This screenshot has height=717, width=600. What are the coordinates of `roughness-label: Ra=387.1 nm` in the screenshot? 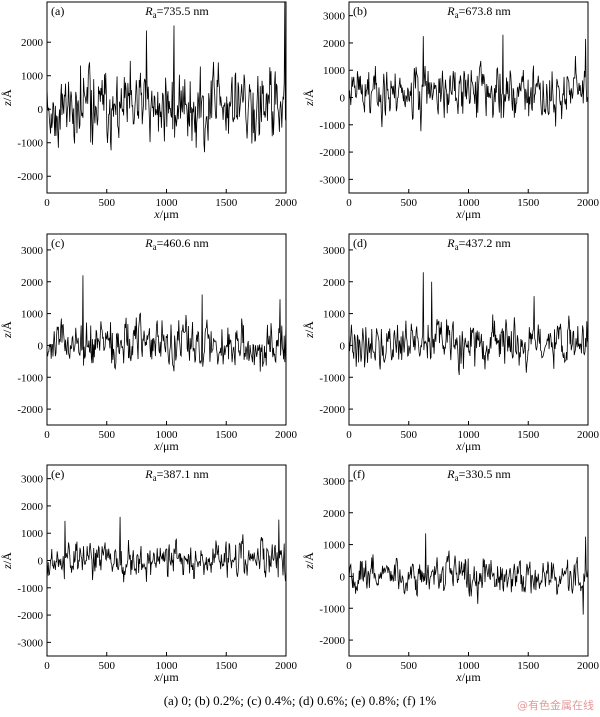 It's located at (176, 475).